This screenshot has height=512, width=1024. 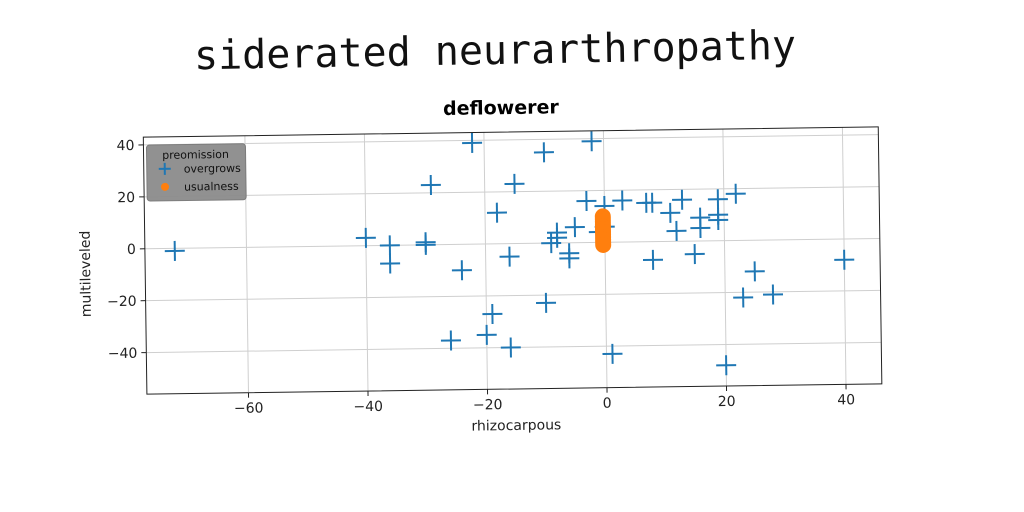 What do you see at coordinates (211, 187) in the screenshot?
I see `legend-label: usualness` at bounding box center [211, 187].